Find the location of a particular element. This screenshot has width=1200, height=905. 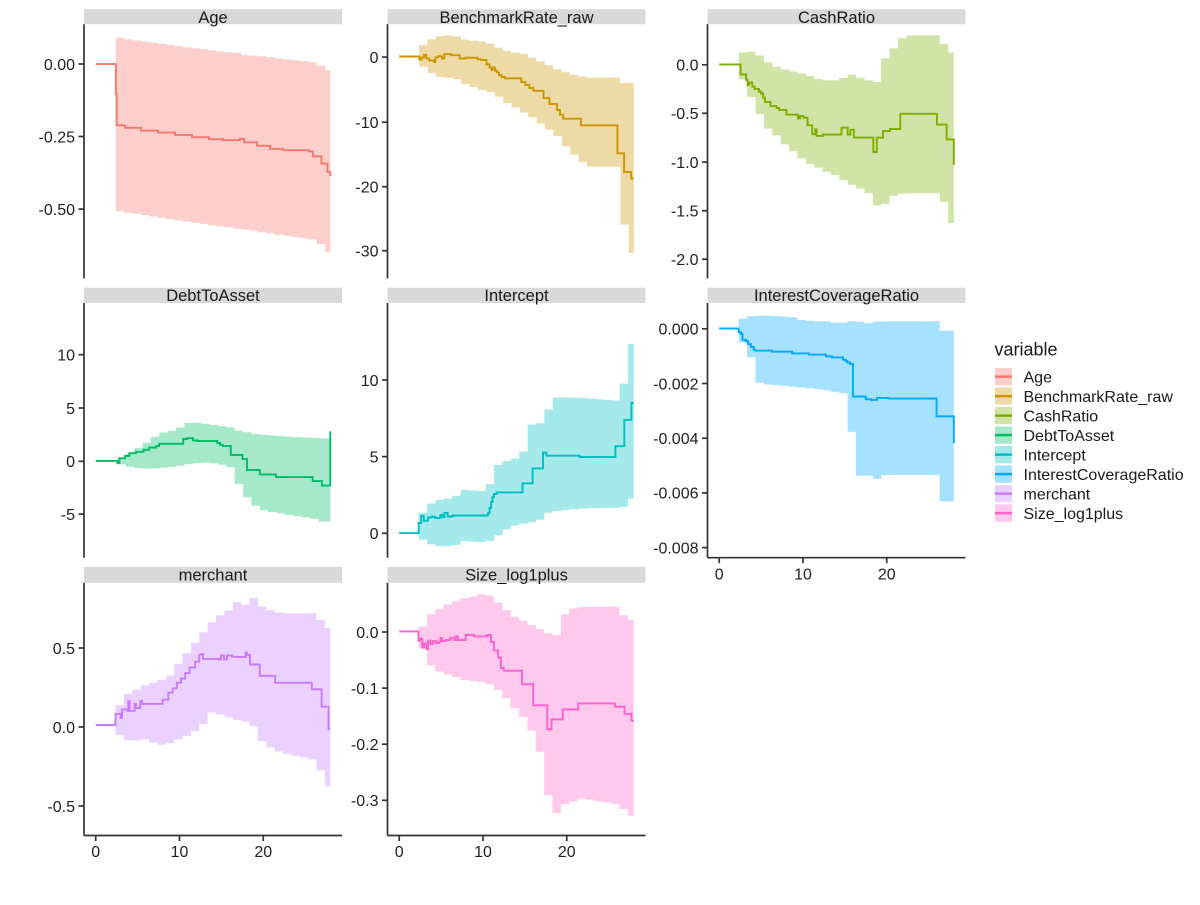

svg-text: -0.008 is located at coordinates (675, 548).